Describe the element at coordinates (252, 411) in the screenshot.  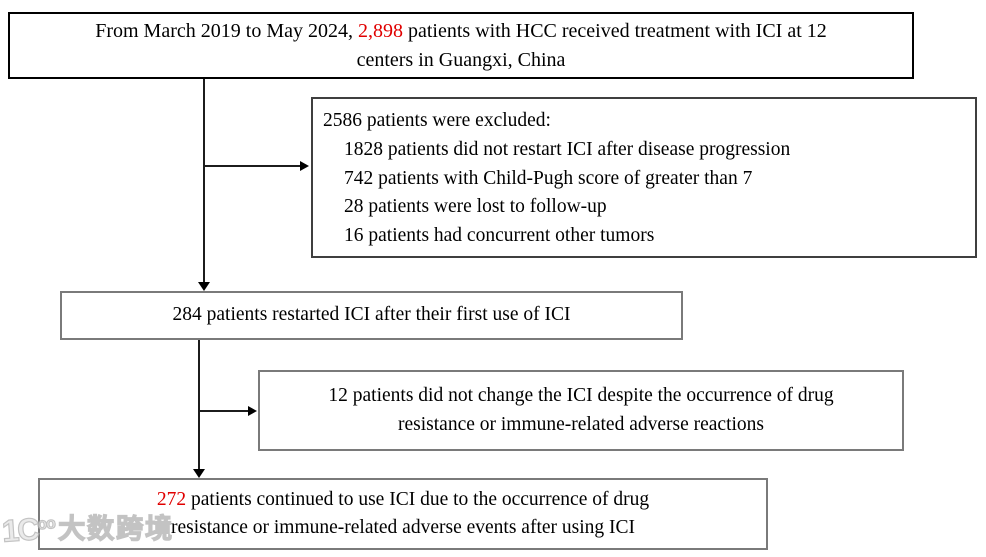
I see `arrowhead-to-no-change-icon` at that location.